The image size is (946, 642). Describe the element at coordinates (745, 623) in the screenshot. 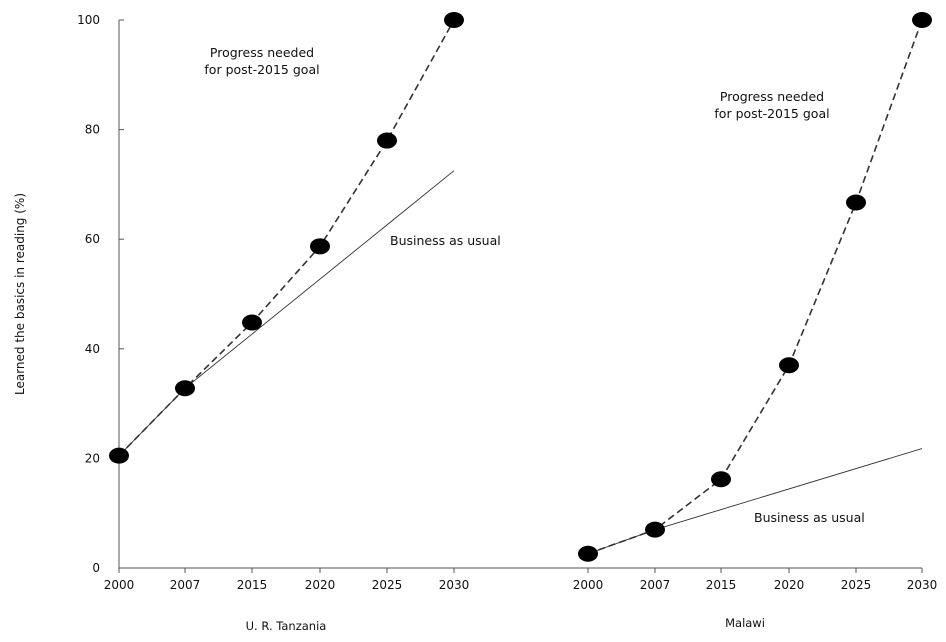

I see `panel-label: Malawi` at that location.